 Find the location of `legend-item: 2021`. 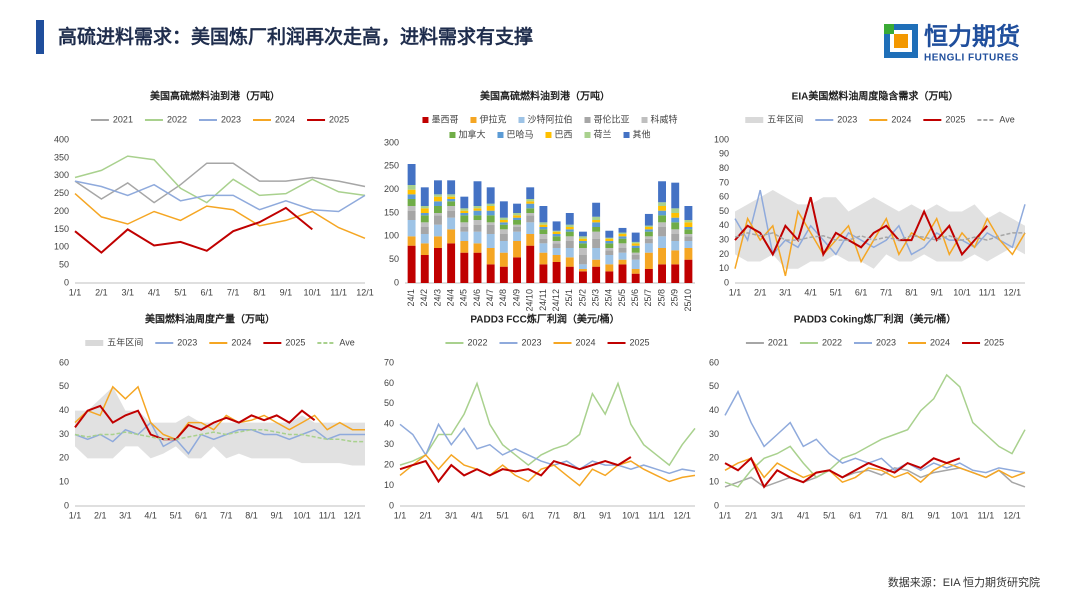

legend-item: 2021 is located at coordinates (111, 119).